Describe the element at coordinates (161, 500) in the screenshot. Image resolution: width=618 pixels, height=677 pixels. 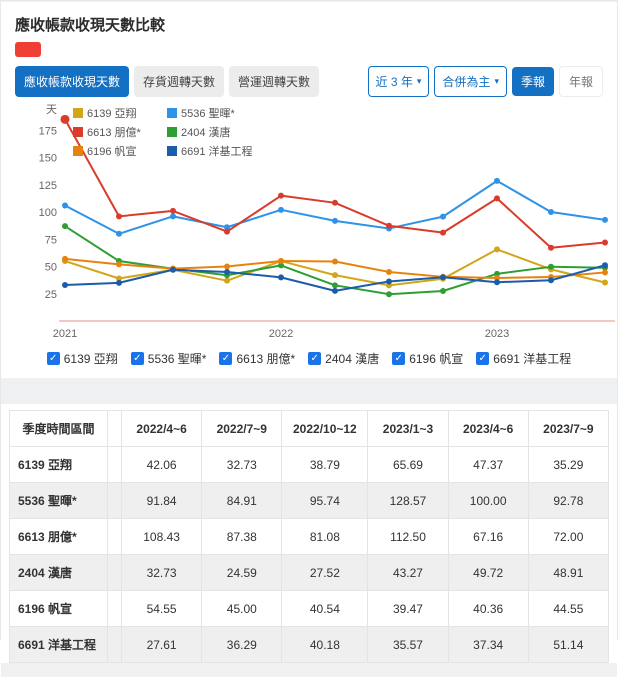
I see `value-cell: 91.84` at that location.